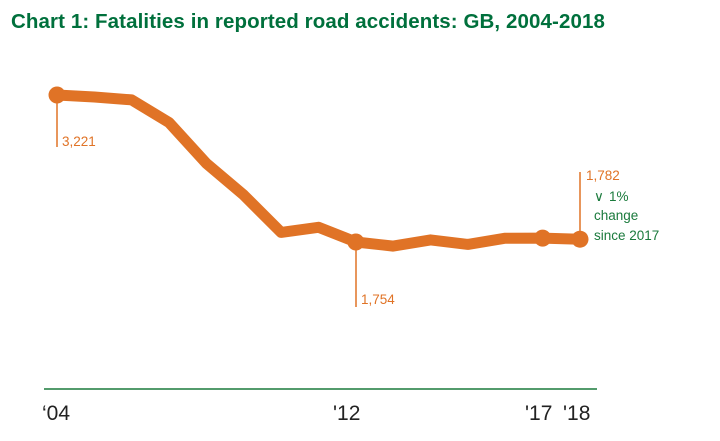 The width and height of the screenshot is (720, 441). I want to click on change-since-label: since 2017, so click(626, 235).